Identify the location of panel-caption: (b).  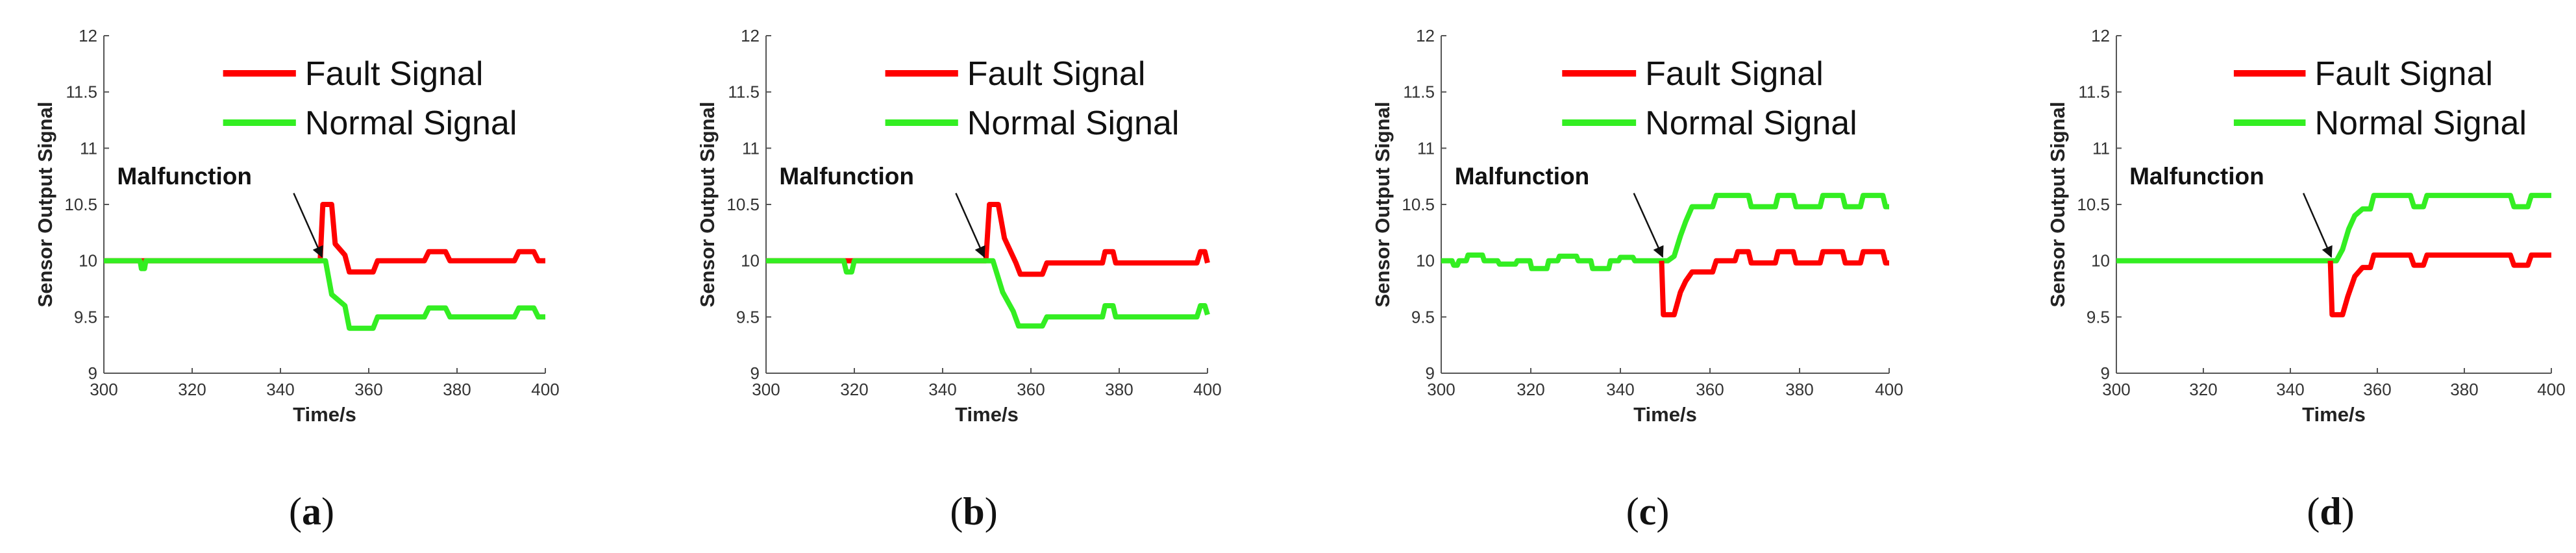
(973, 511).